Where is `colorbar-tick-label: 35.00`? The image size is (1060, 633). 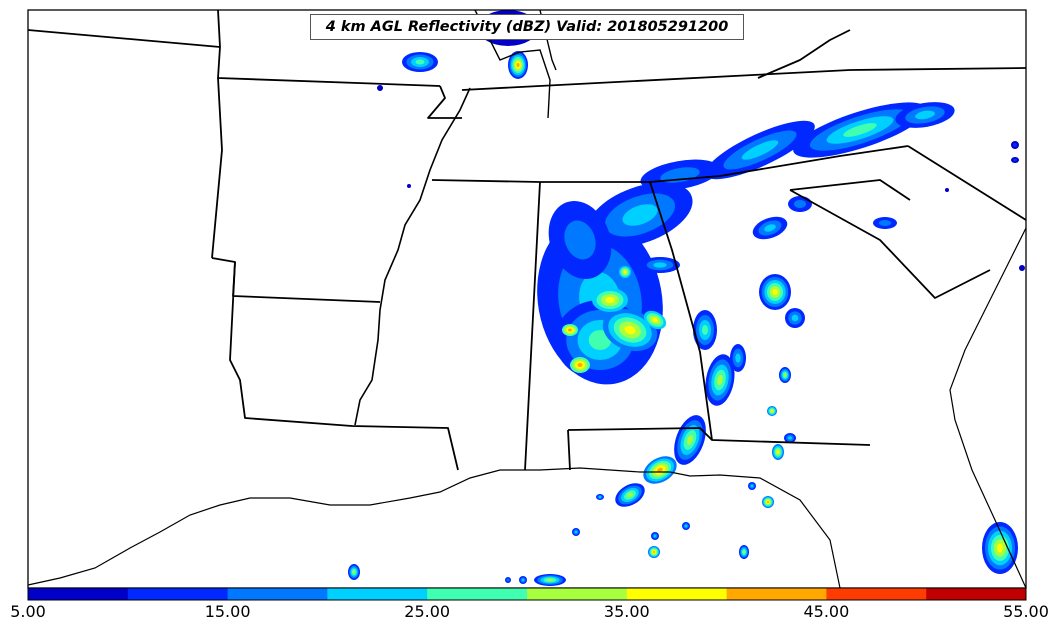 colorbar-tick-label: 35.00 is located at coordinates (626, 611).